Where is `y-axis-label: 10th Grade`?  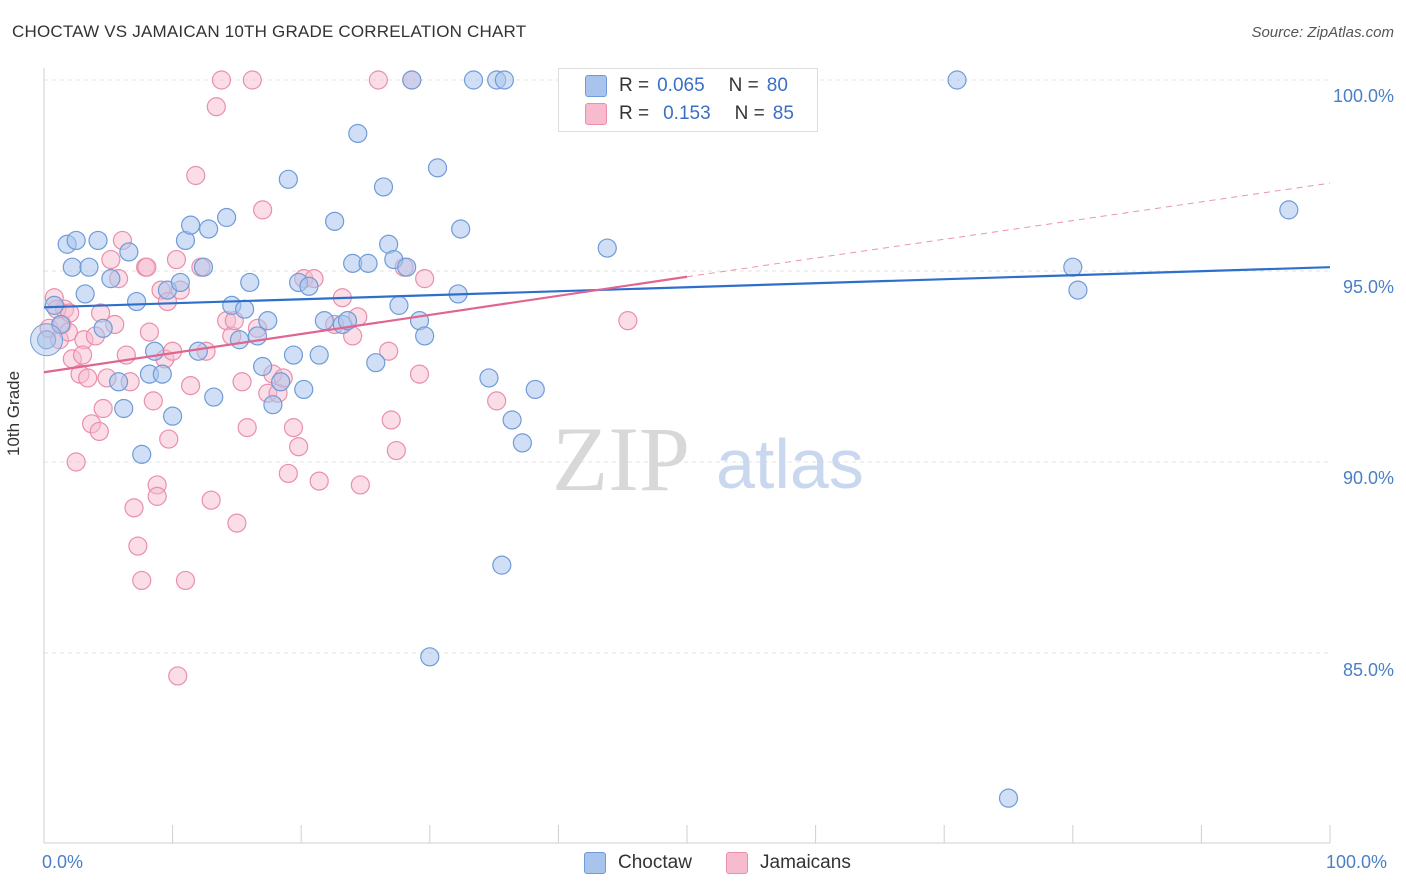 y-axis-label: 10th Grade is located at coordinates (13, 413).